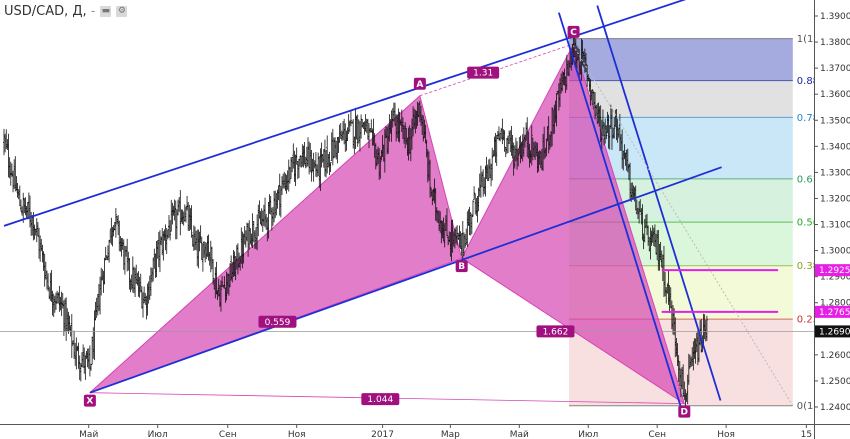 The height and width of the screenshot is (439, 850). What do you see at coordinates (835, 382) in the screenshot?
I see `price-tick-label: 1.2500` at bounding box center [835, 382].